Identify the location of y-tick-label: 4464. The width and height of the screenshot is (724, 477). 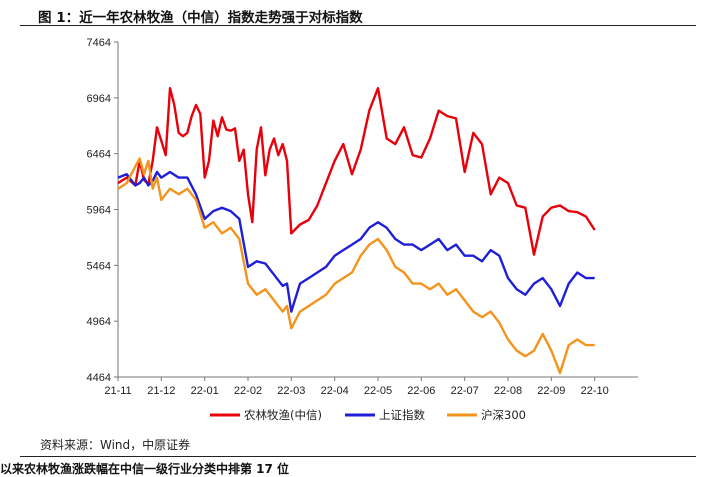
(99, 378).